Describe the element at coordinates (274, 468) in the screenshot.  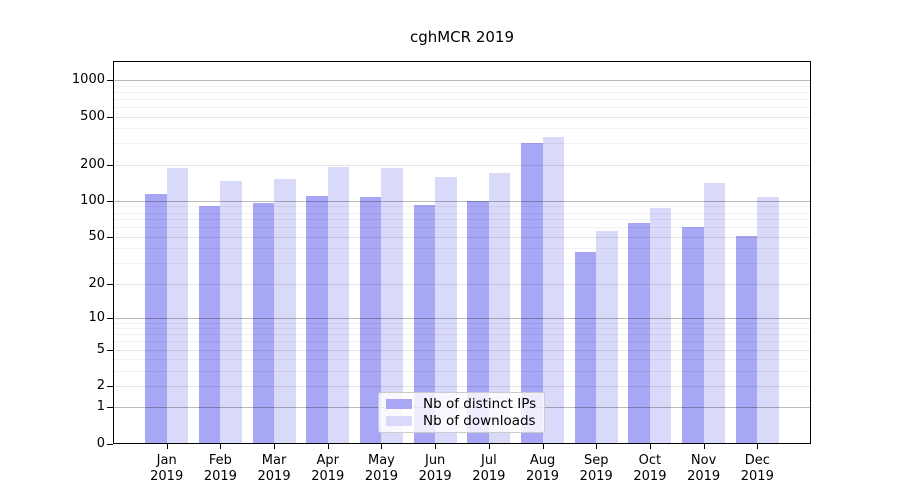
I see `x-axis-tick-label: Mar 2019` at that location.